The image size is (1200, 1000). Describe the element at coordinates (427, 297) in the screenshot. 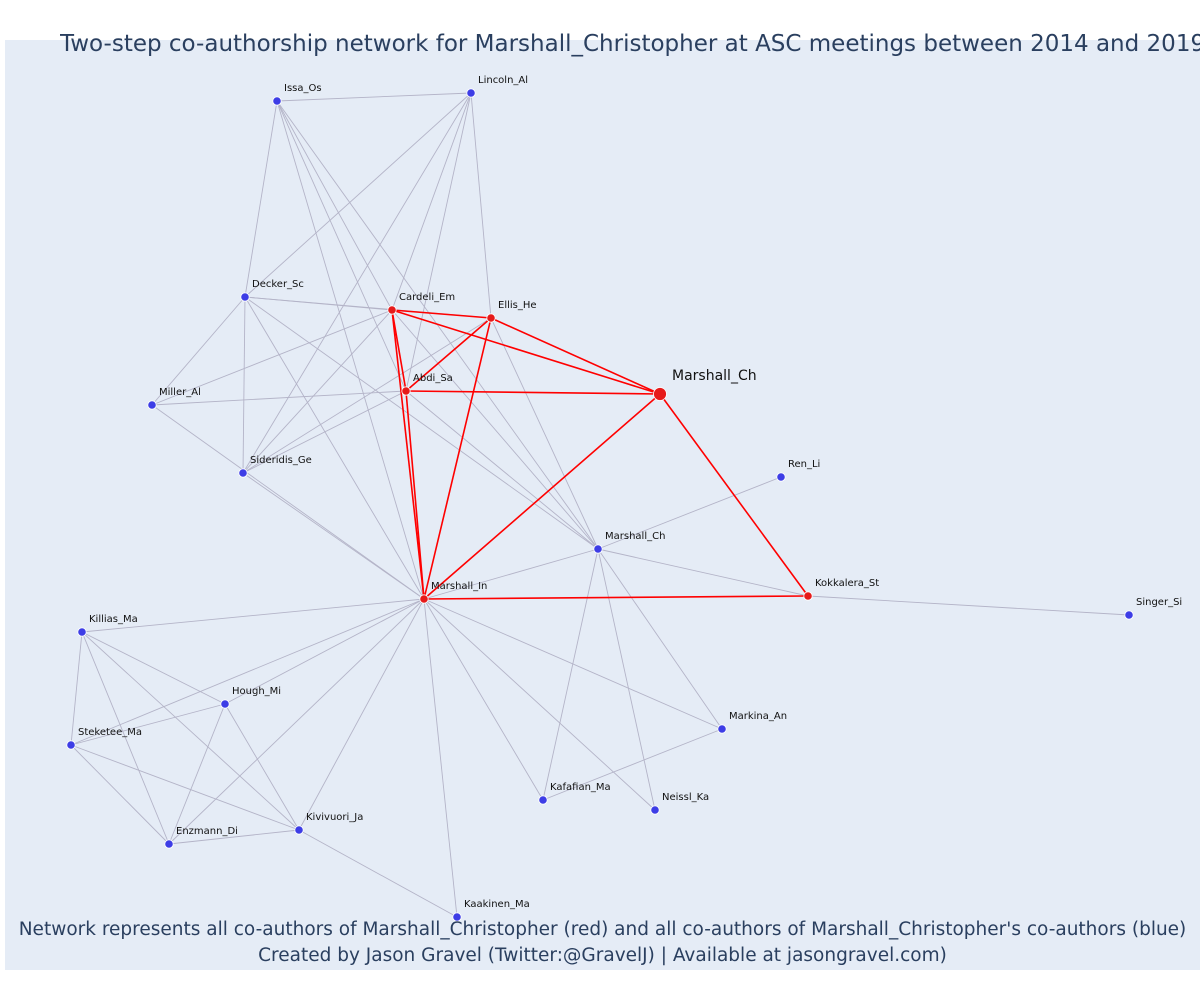

I see `node-label-cardeli_em: Cardeli_Em` at that location.